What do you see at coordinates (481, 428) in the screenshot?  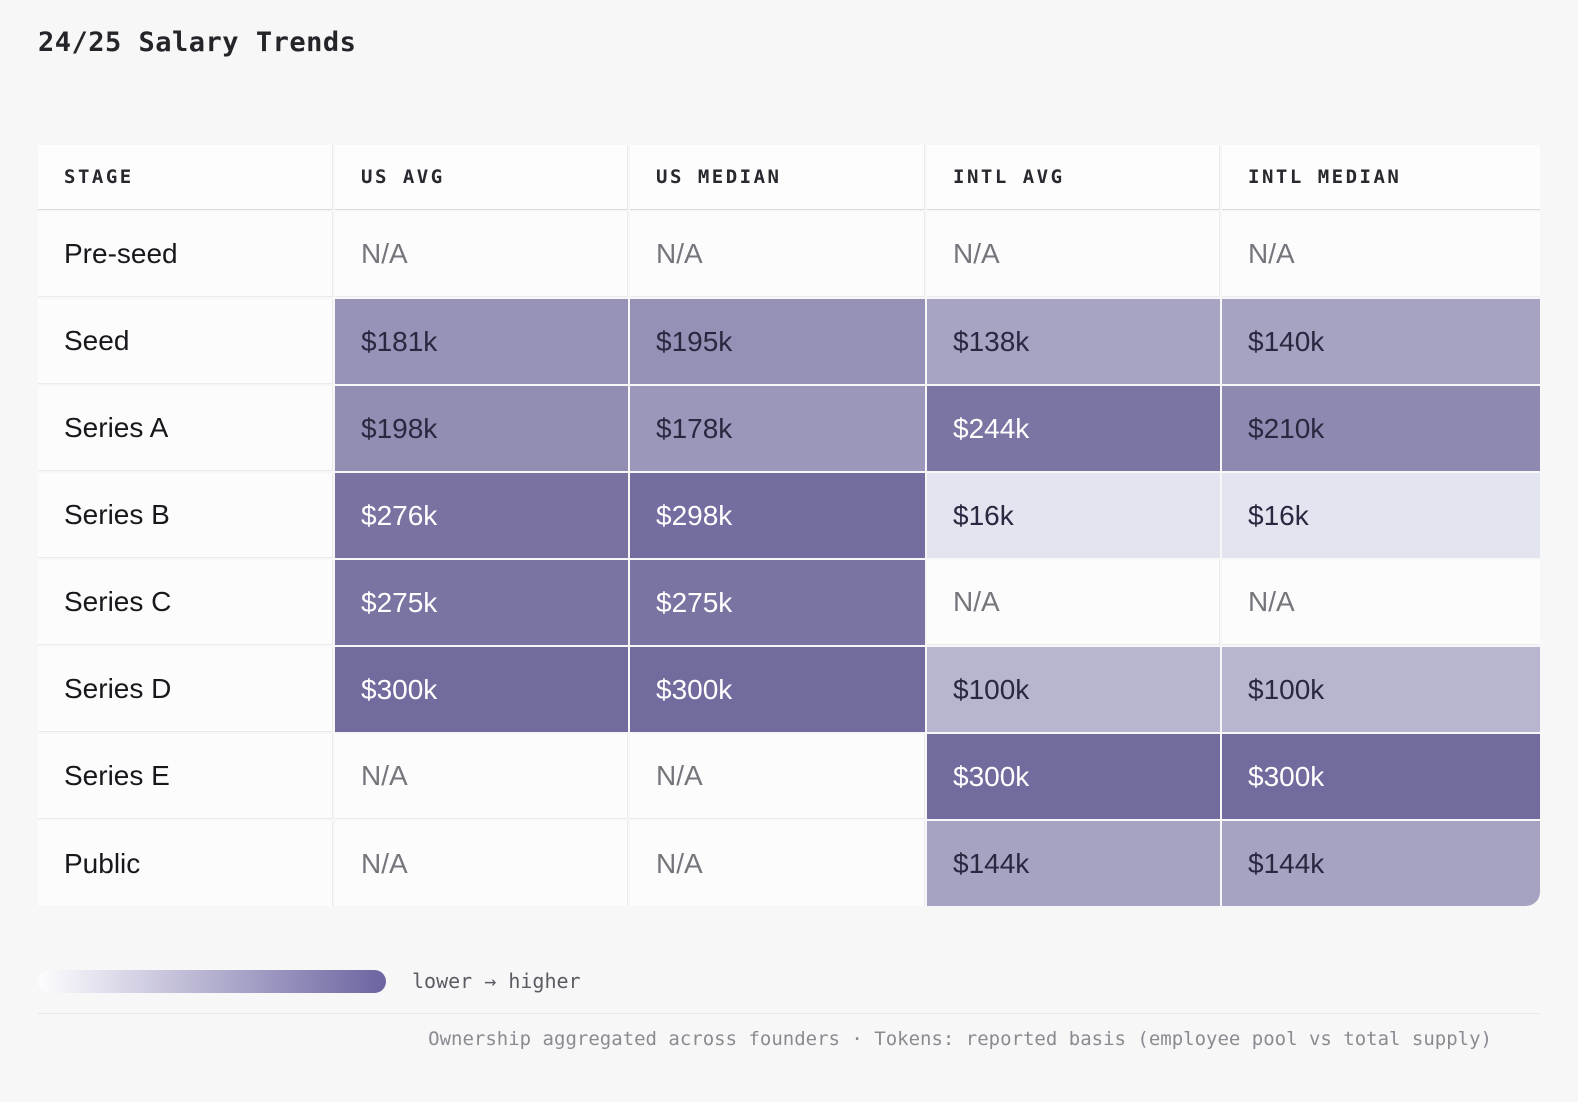 I see `value-cell: $198k` at bounding box center [481, 428].